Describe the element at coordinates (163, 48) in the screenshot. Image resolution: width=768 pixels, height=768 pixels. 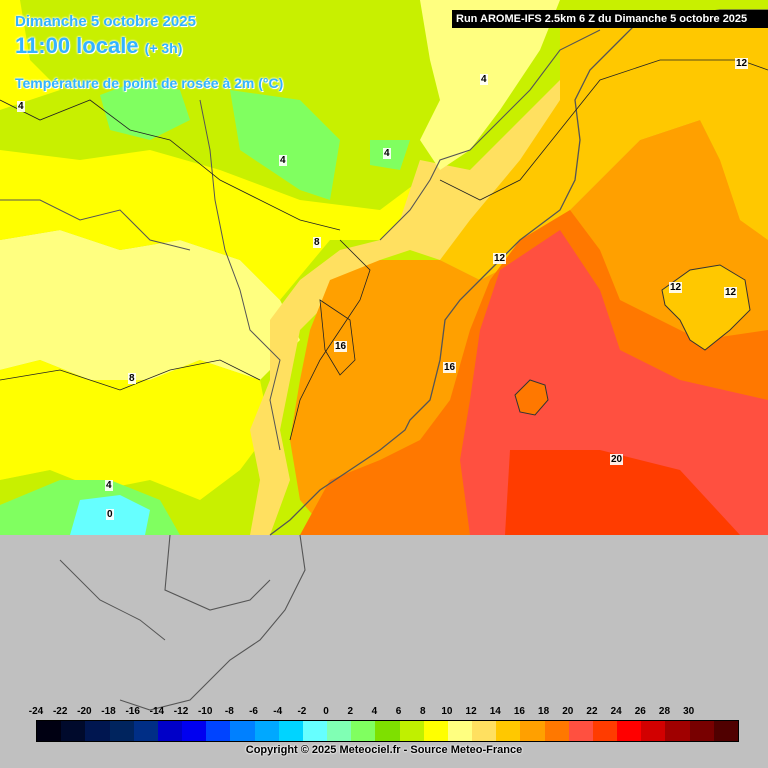
I see `lead-time: (+ 3h)` at that location.